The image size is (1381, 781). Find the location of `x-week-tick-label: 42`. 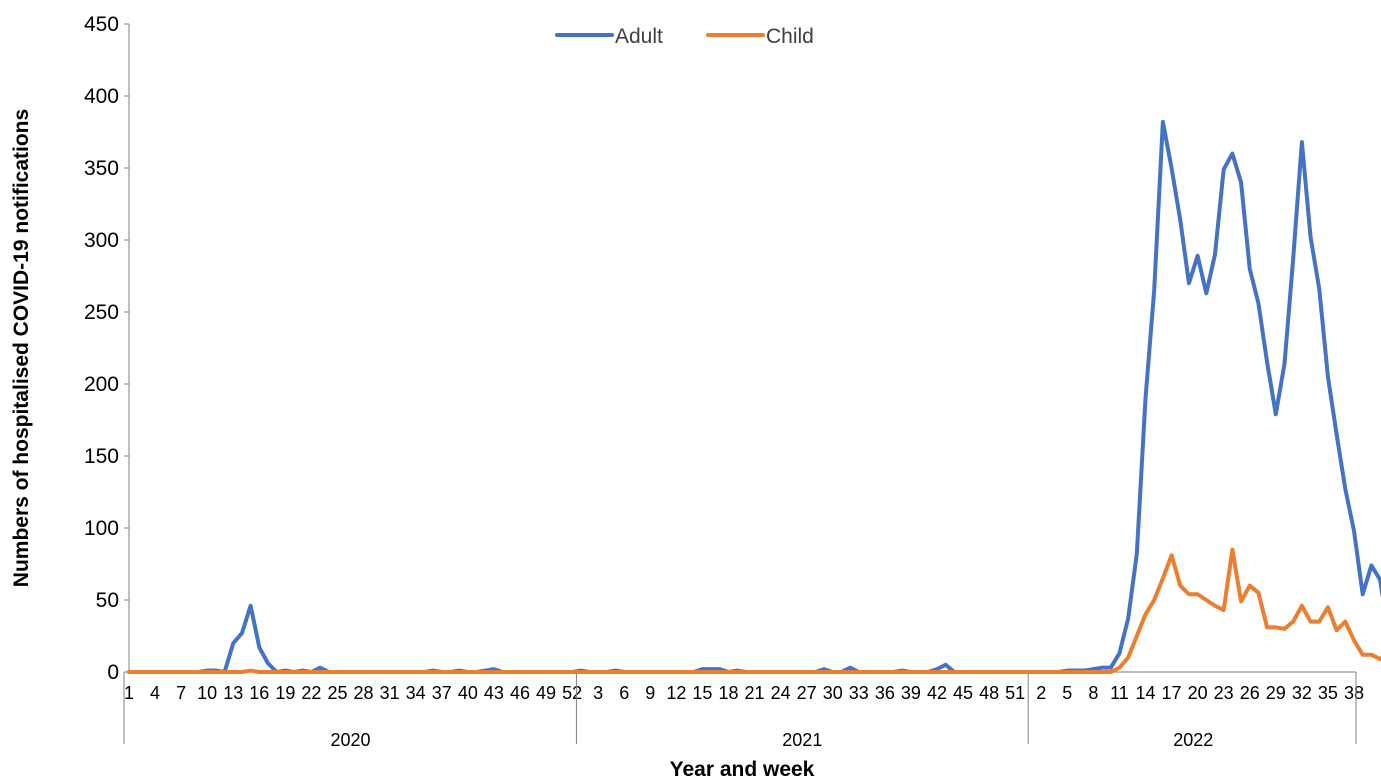

x-week-tick-label: 42 is located at coordinates (937, 693).